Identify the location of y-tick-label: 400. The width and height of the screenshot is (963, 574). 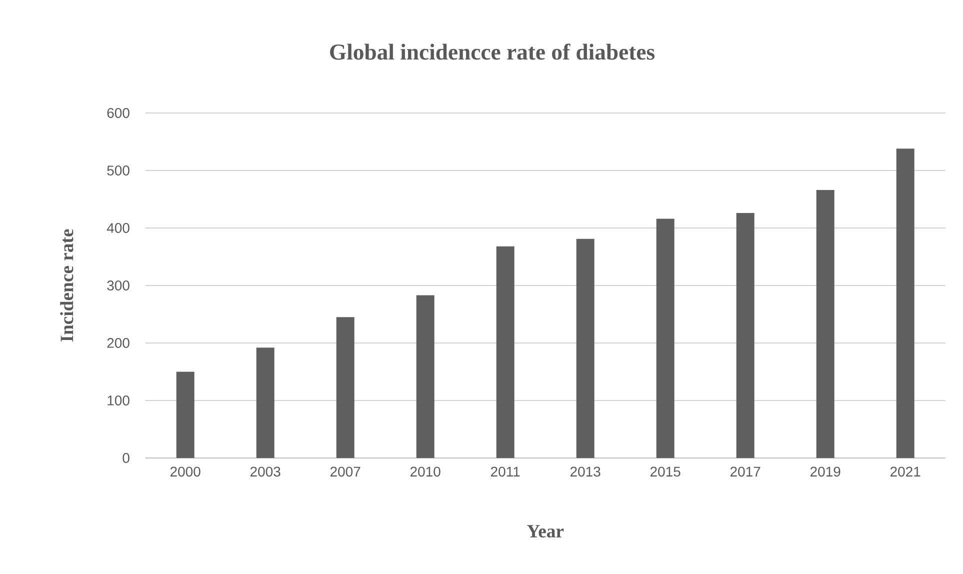
(118, 228).